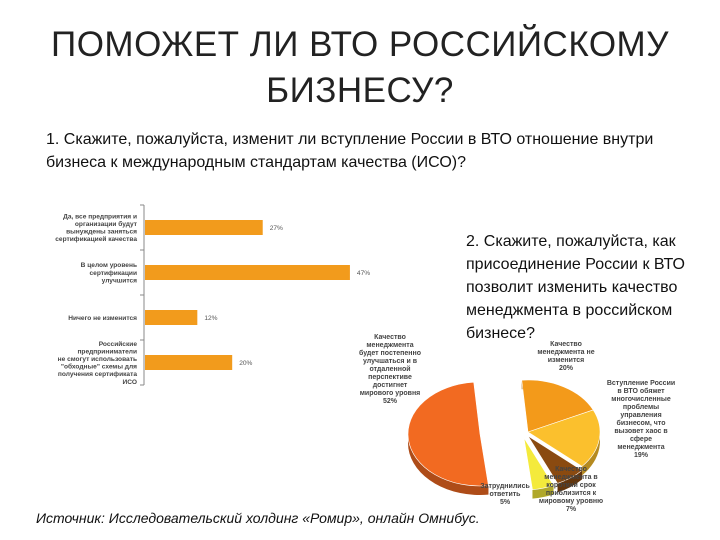 The height and width of the screenshot is (540, 720). What do you see at coordinates (102, 318) in the screenshot?
I see `bar-category-label: Ничего не изменится` at bounding box center [102, 318].